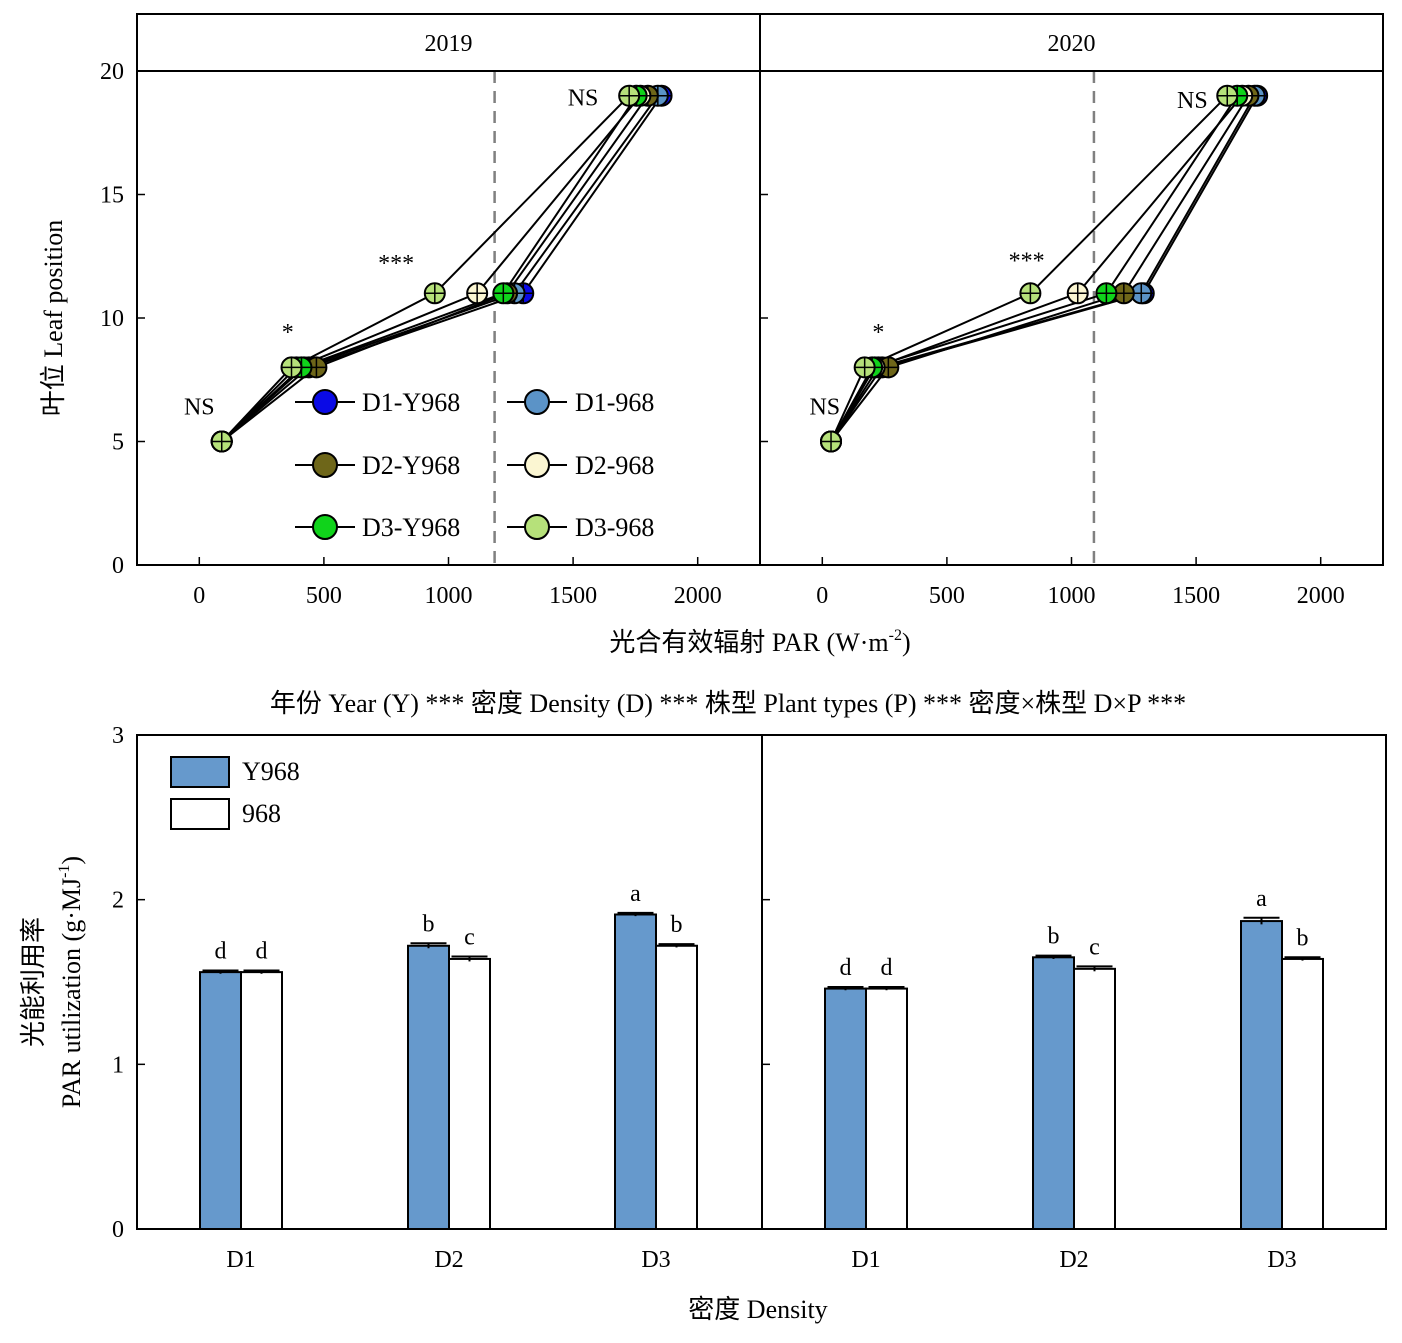 The image size is (1402, 1343). What do you see at coordinates (220, 1100) in the screenshot?
I see `bar-Y968-D1-2019` at bounding box center [220, 1100].